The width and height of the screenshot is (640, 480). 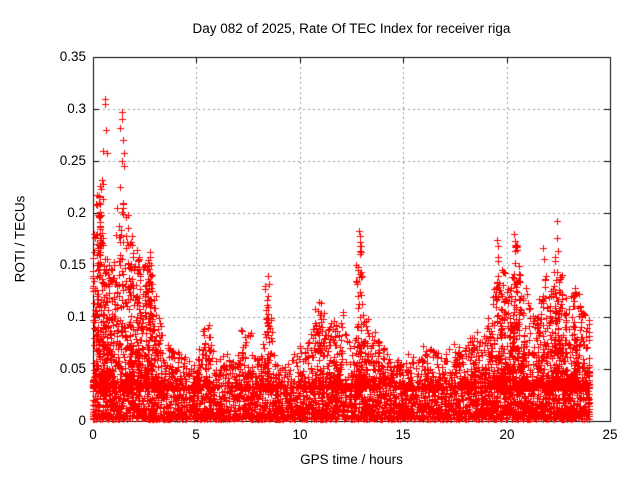 I want to click on y-tick-label-015: 0.15, so click(x=72, y=264).